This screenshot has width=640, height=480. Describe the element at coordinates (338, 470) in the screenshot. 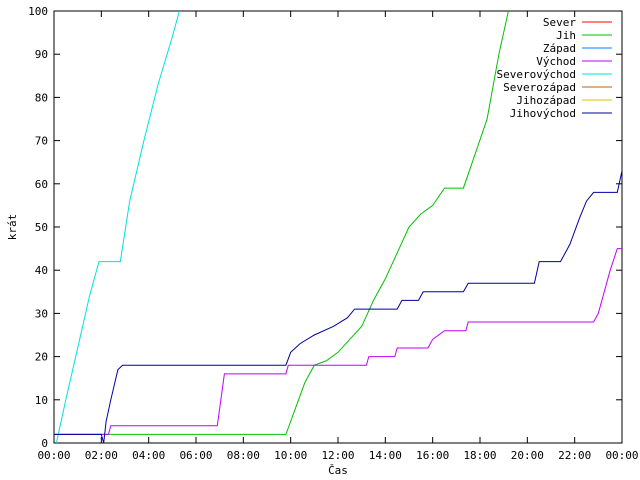

I see `x-axis-label: Čas` at that location.